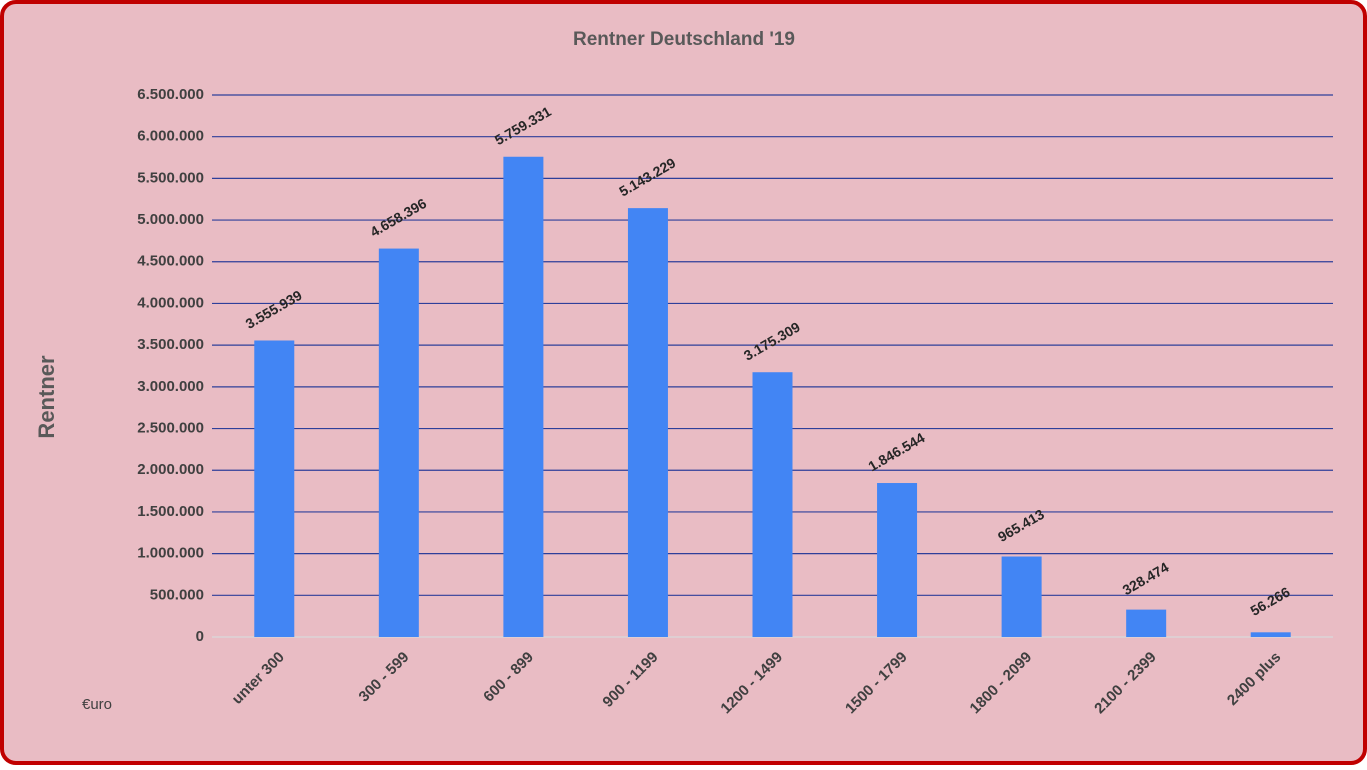  Describe the element at coordinates (170, 386) in the screenshot. I see `y-tick-label: 3.000.000` at that location.